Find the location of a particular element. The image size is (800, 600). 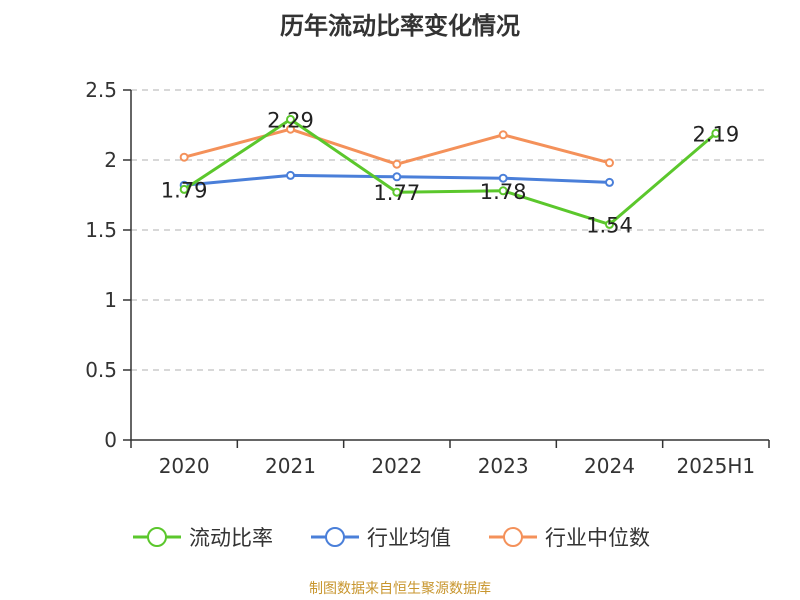

data-label: 1.77 is located at coordinates (396, 193).